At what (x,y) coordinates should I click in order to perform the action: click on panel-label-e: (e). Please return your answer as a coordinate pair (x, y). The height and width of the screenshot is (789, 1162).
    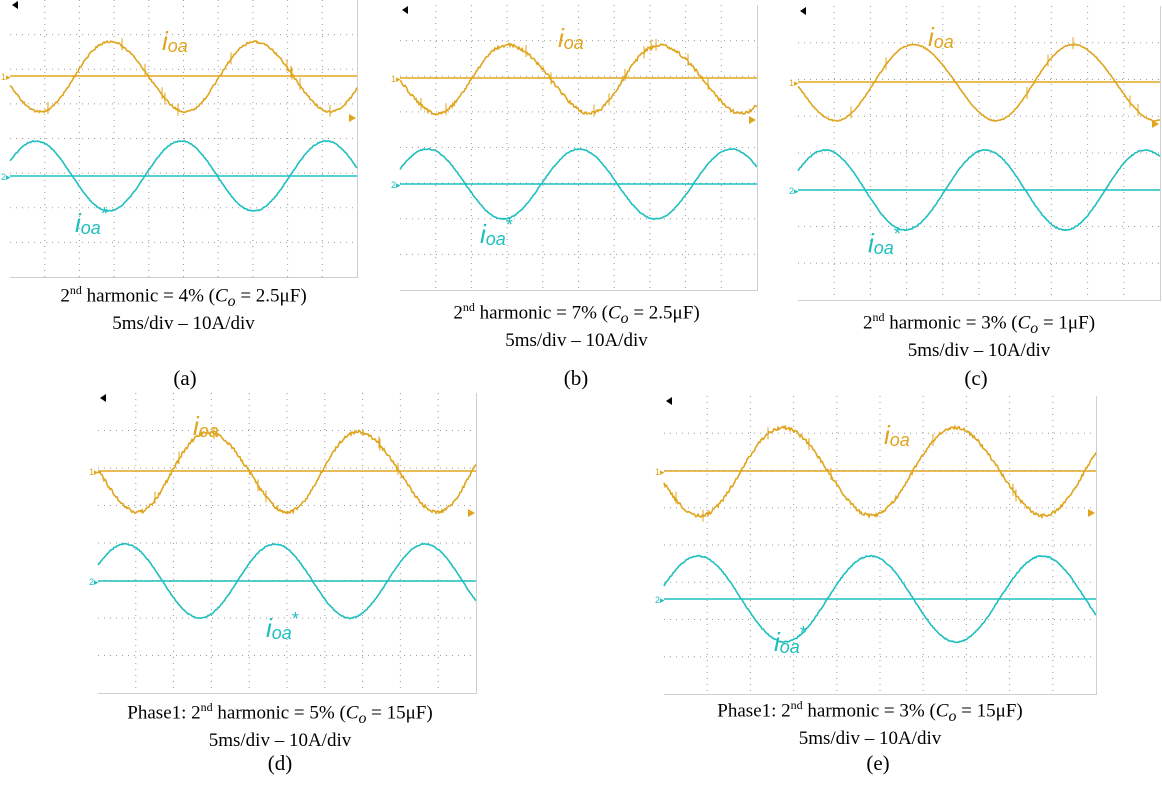
    Looking at the image, I should click on (878, 763).